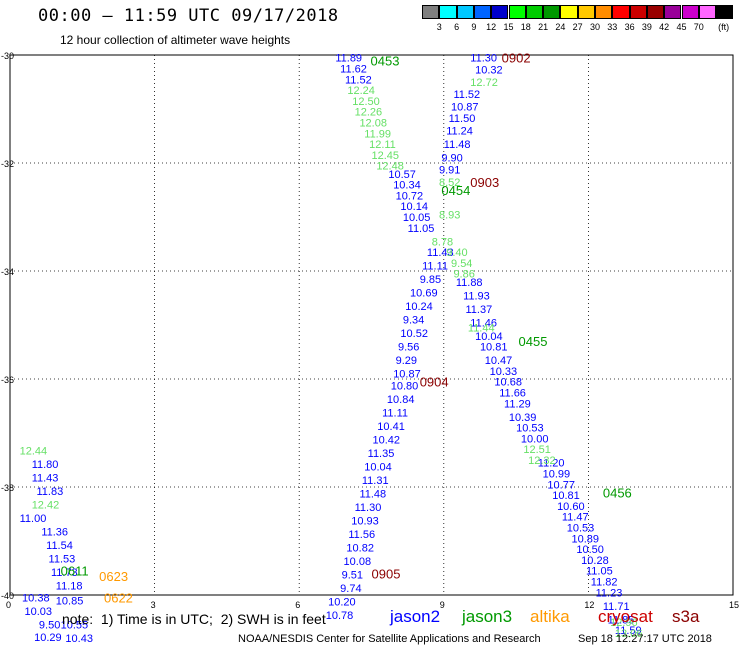  Describe the element at coordinates (390, 167) in the screenshot. I see `swh-value-jason3: 12.48` at that location.